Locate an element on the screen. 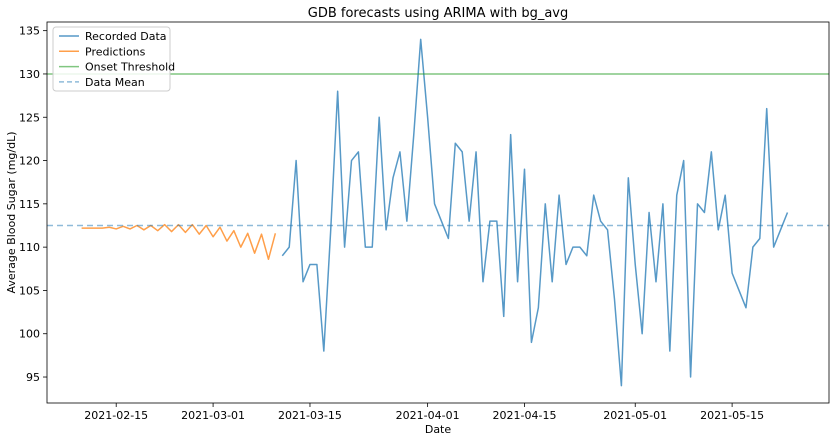 The height and width of the screenshot is (441, 835). x-axis-label: Date is located at coordinates (438, 429).